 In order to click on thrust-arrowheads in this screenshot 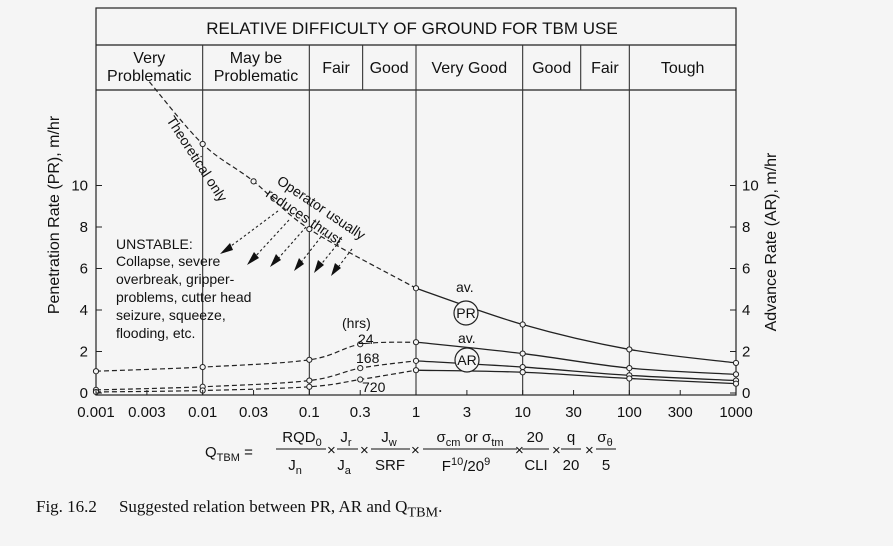, I will do `click(280, 259)`.